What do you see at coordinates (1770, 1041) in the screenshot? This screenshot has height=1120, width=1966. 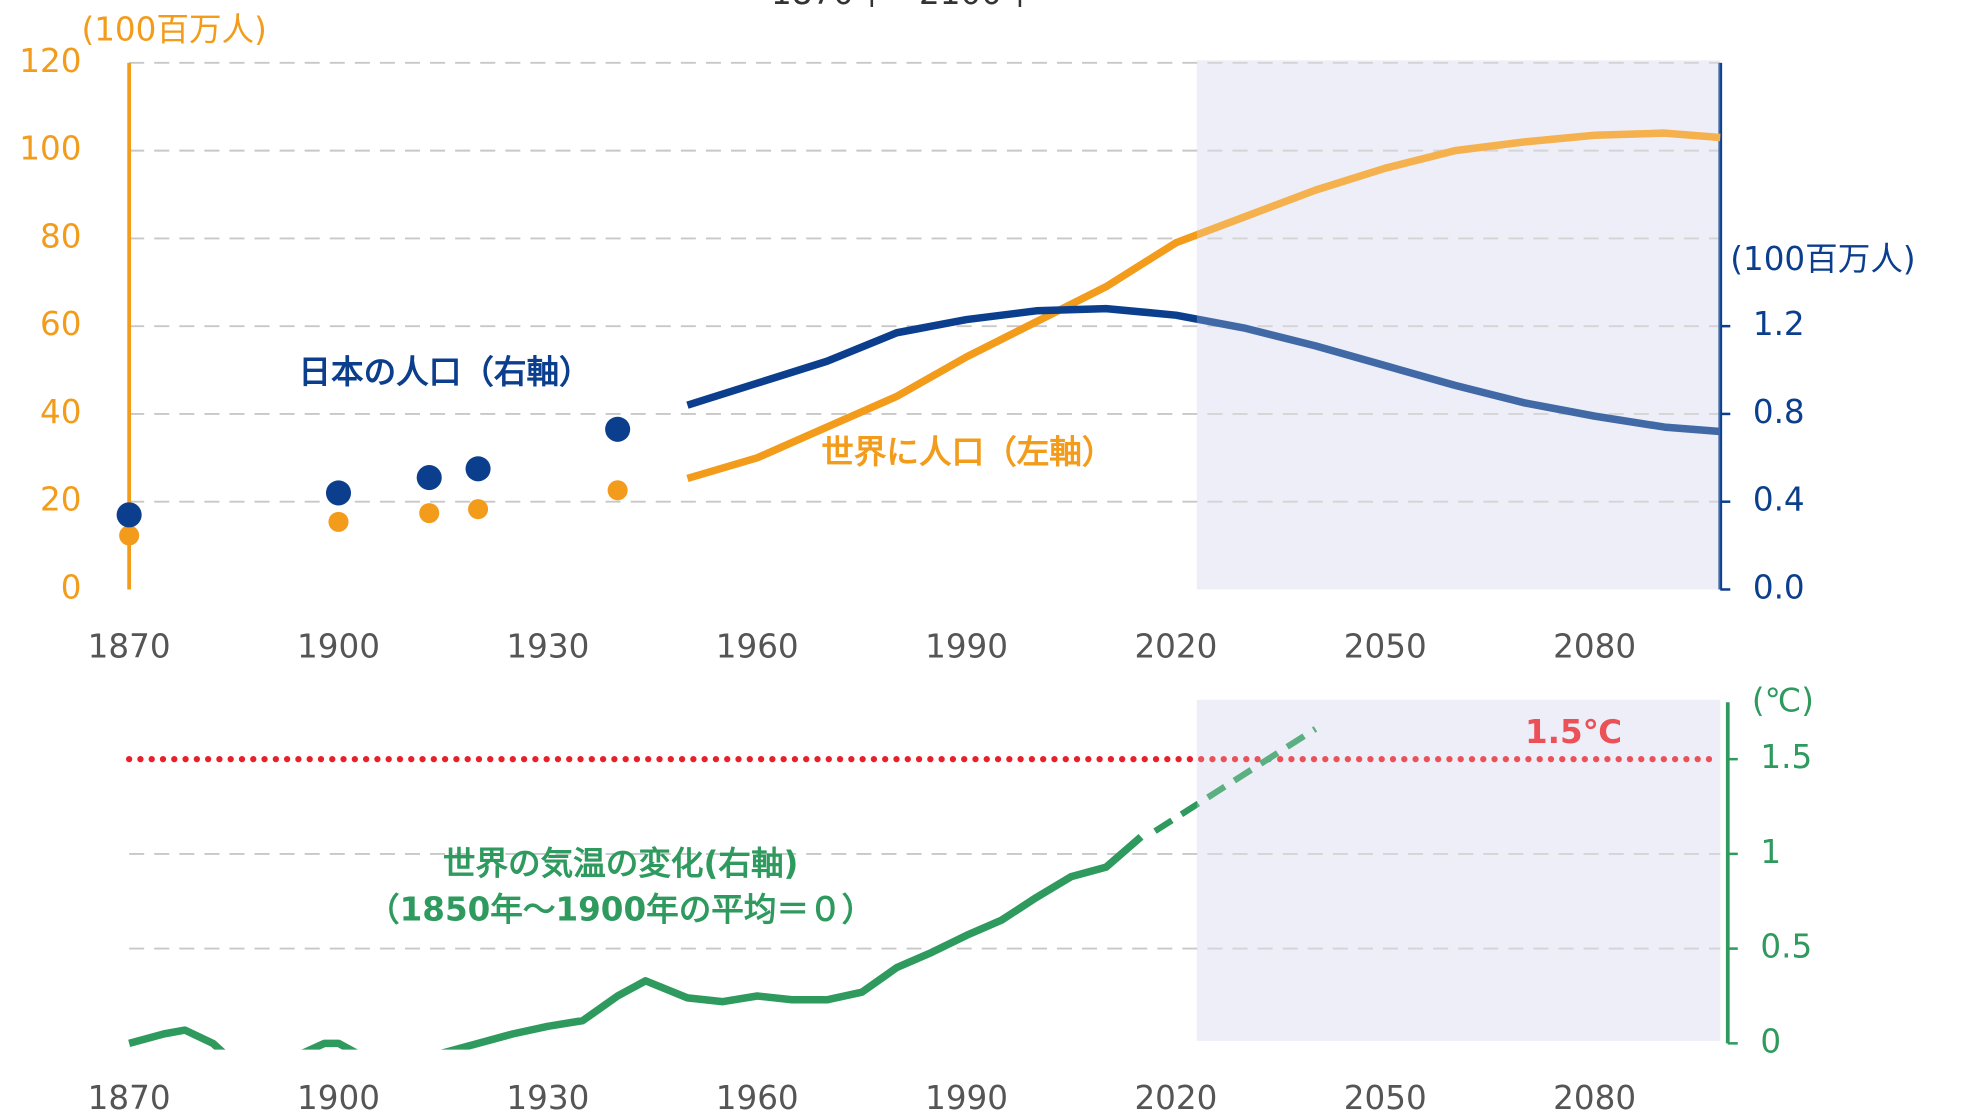 I see `y2-tick-label: 0` at bounding box center [1770, 1041].